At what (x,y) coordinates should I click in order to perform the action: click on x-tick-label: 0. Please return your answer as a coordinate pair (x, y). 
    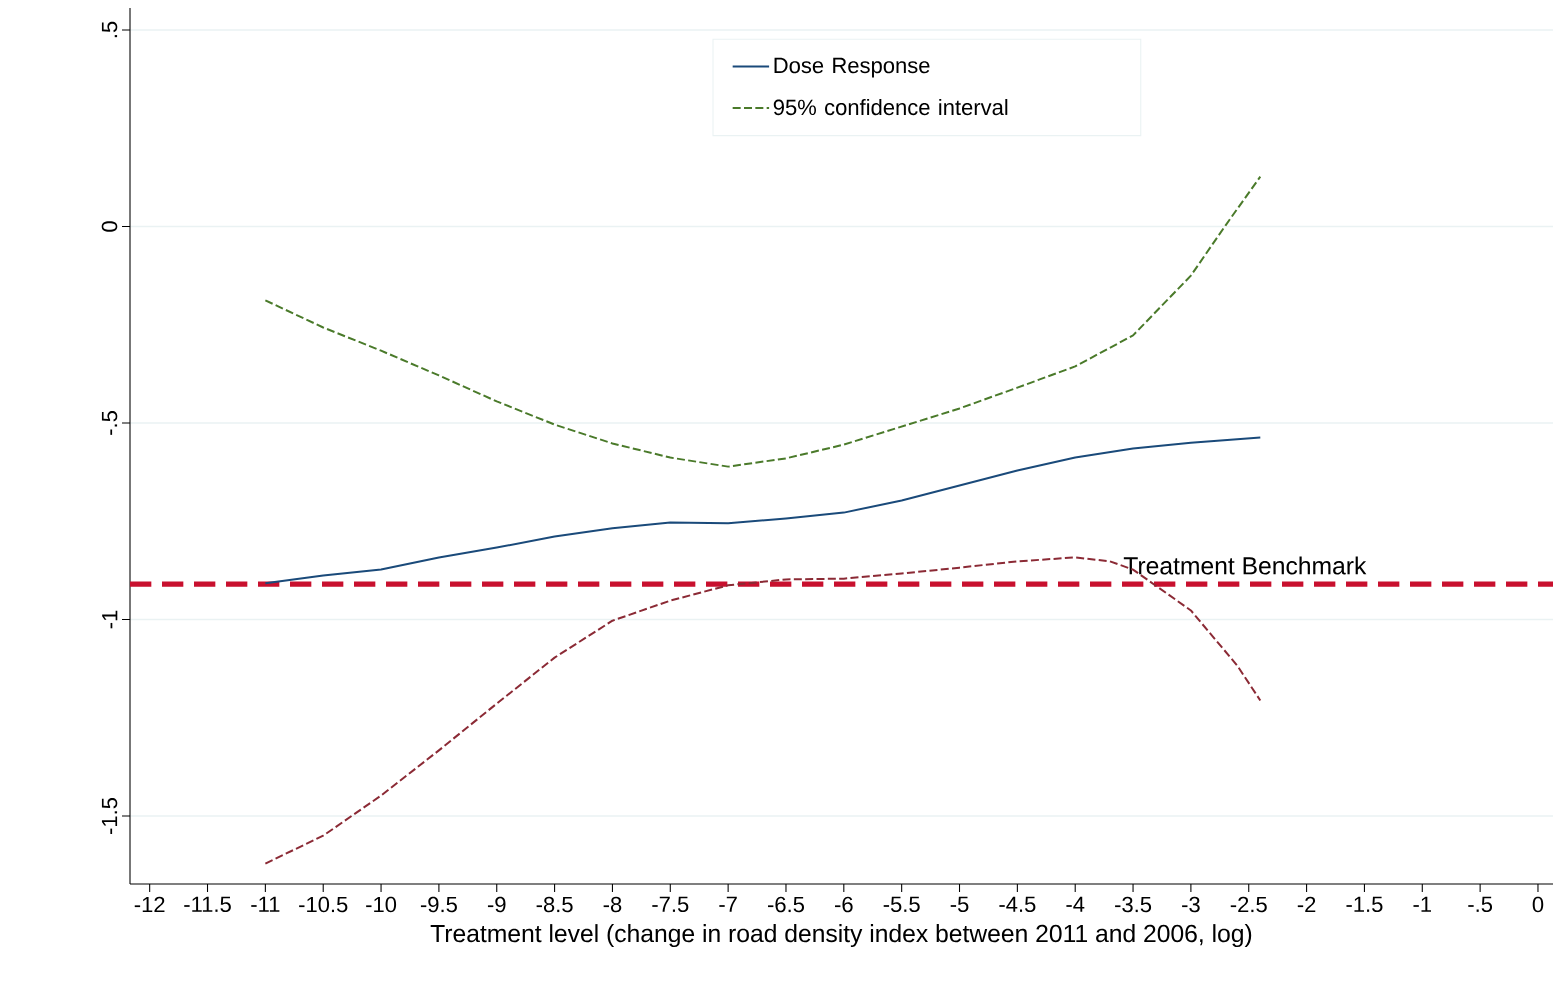
    Looking at the image, I should click on (1538, 904).